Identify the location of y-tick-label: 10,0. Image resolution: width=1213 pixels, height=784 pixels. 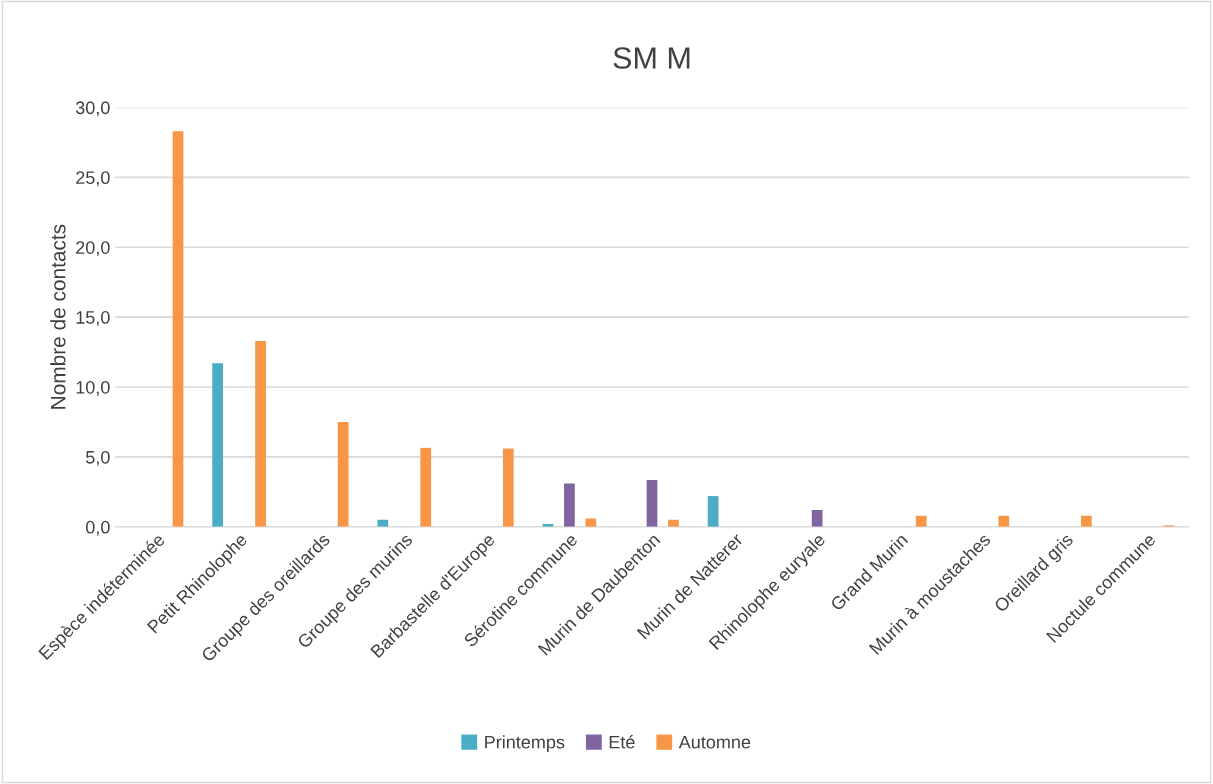
(93, 388).